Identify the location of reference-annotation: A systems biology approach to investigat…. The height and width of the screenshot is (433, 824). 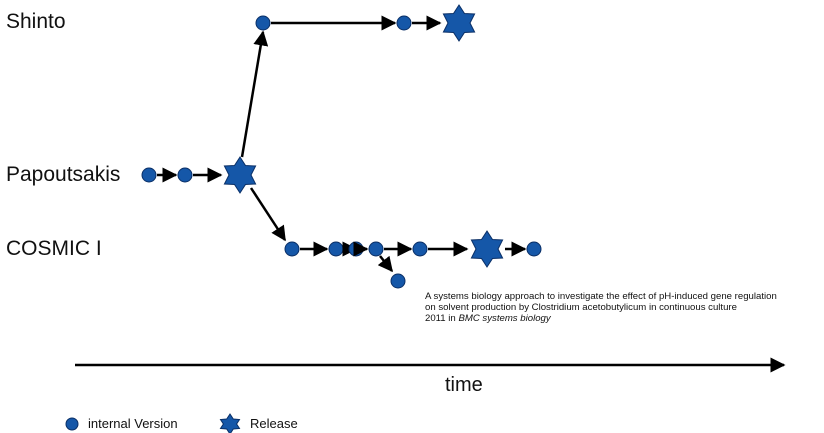
(601, 308).